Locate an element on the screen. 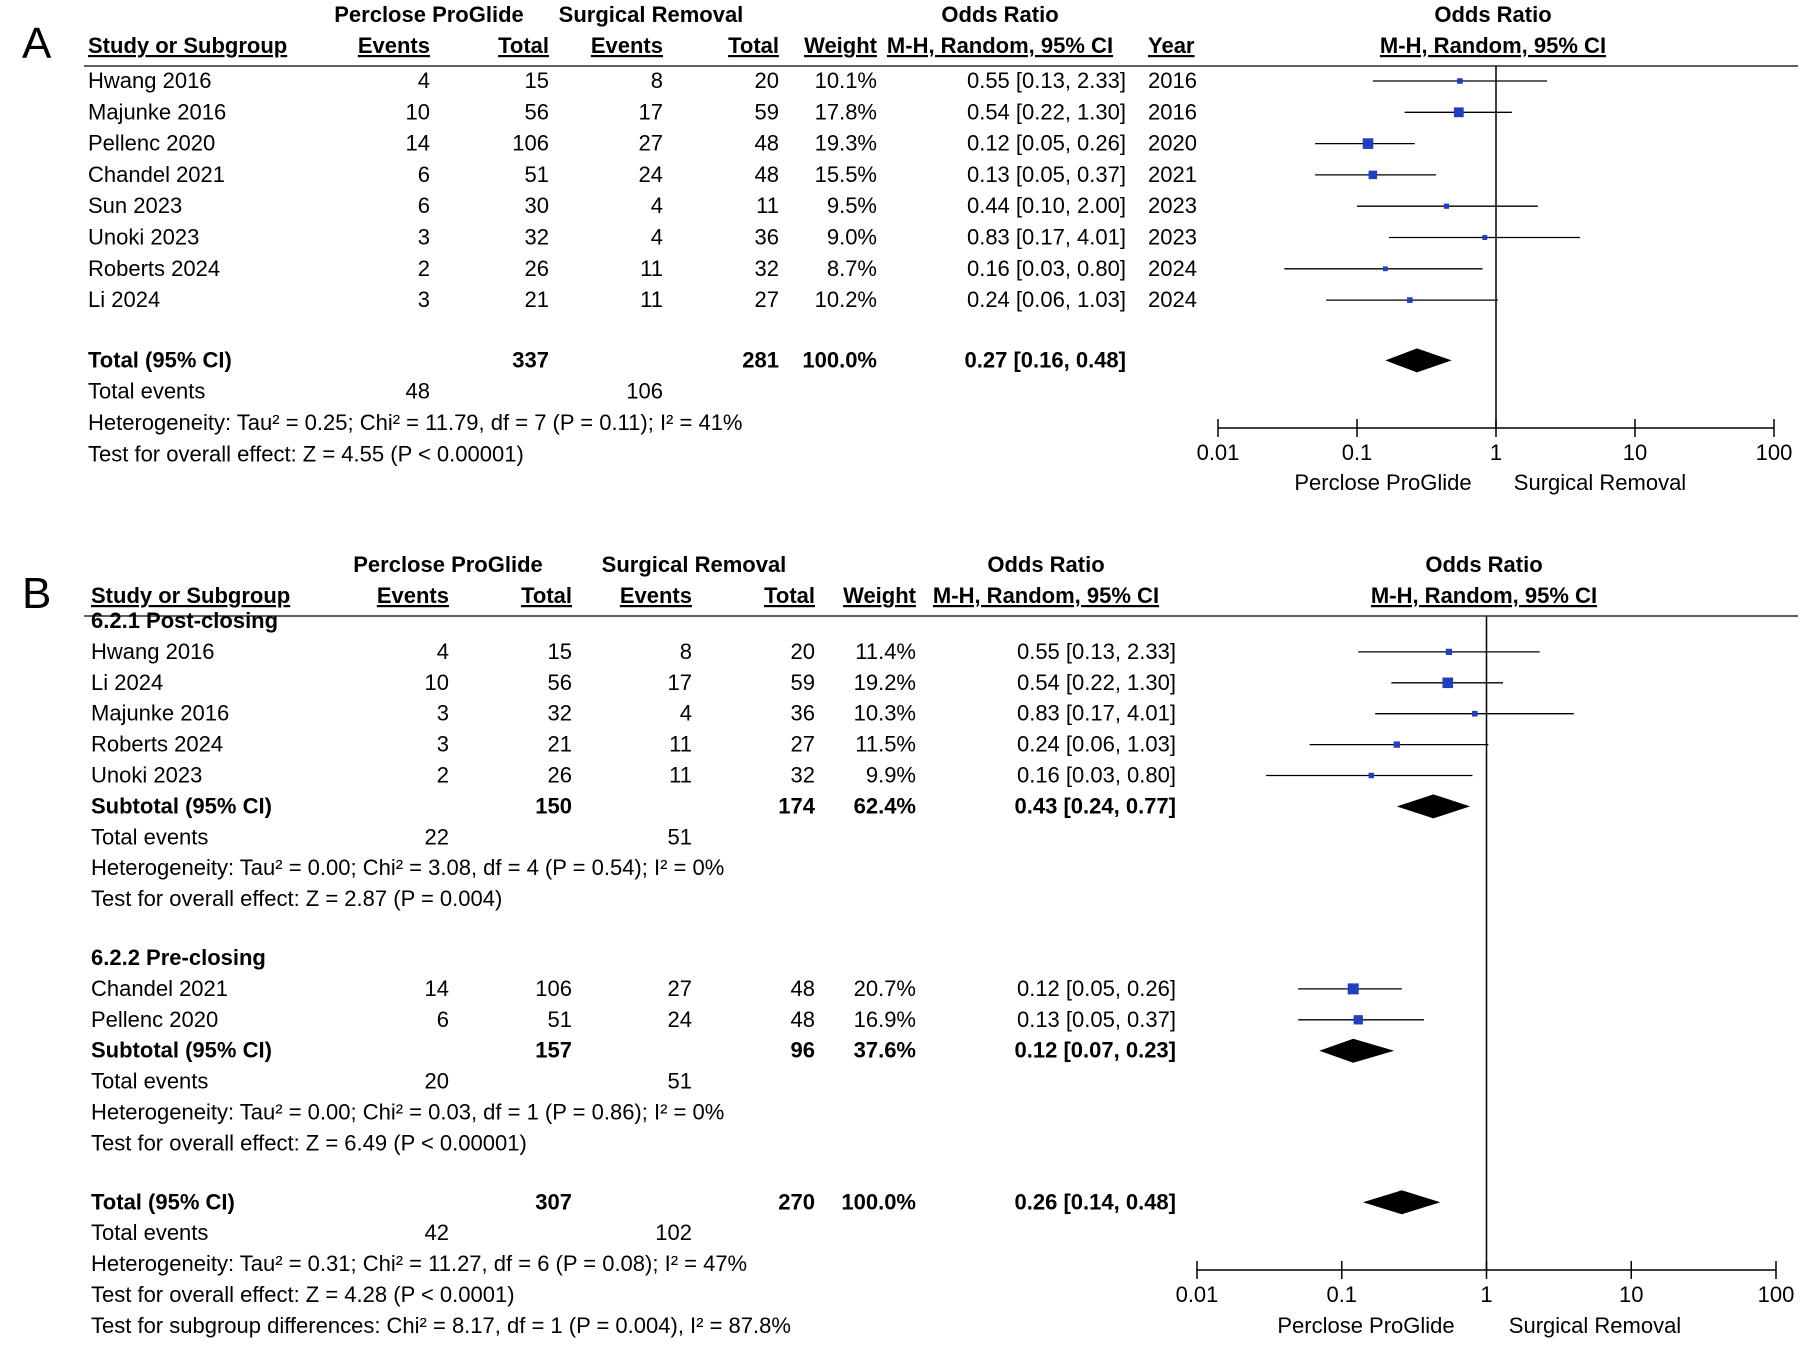 This screenshot has height=1362, width=1800. pooled-ci-text: 0.12 [0.07, 0.23] is located at coordinates (1095, 1050).